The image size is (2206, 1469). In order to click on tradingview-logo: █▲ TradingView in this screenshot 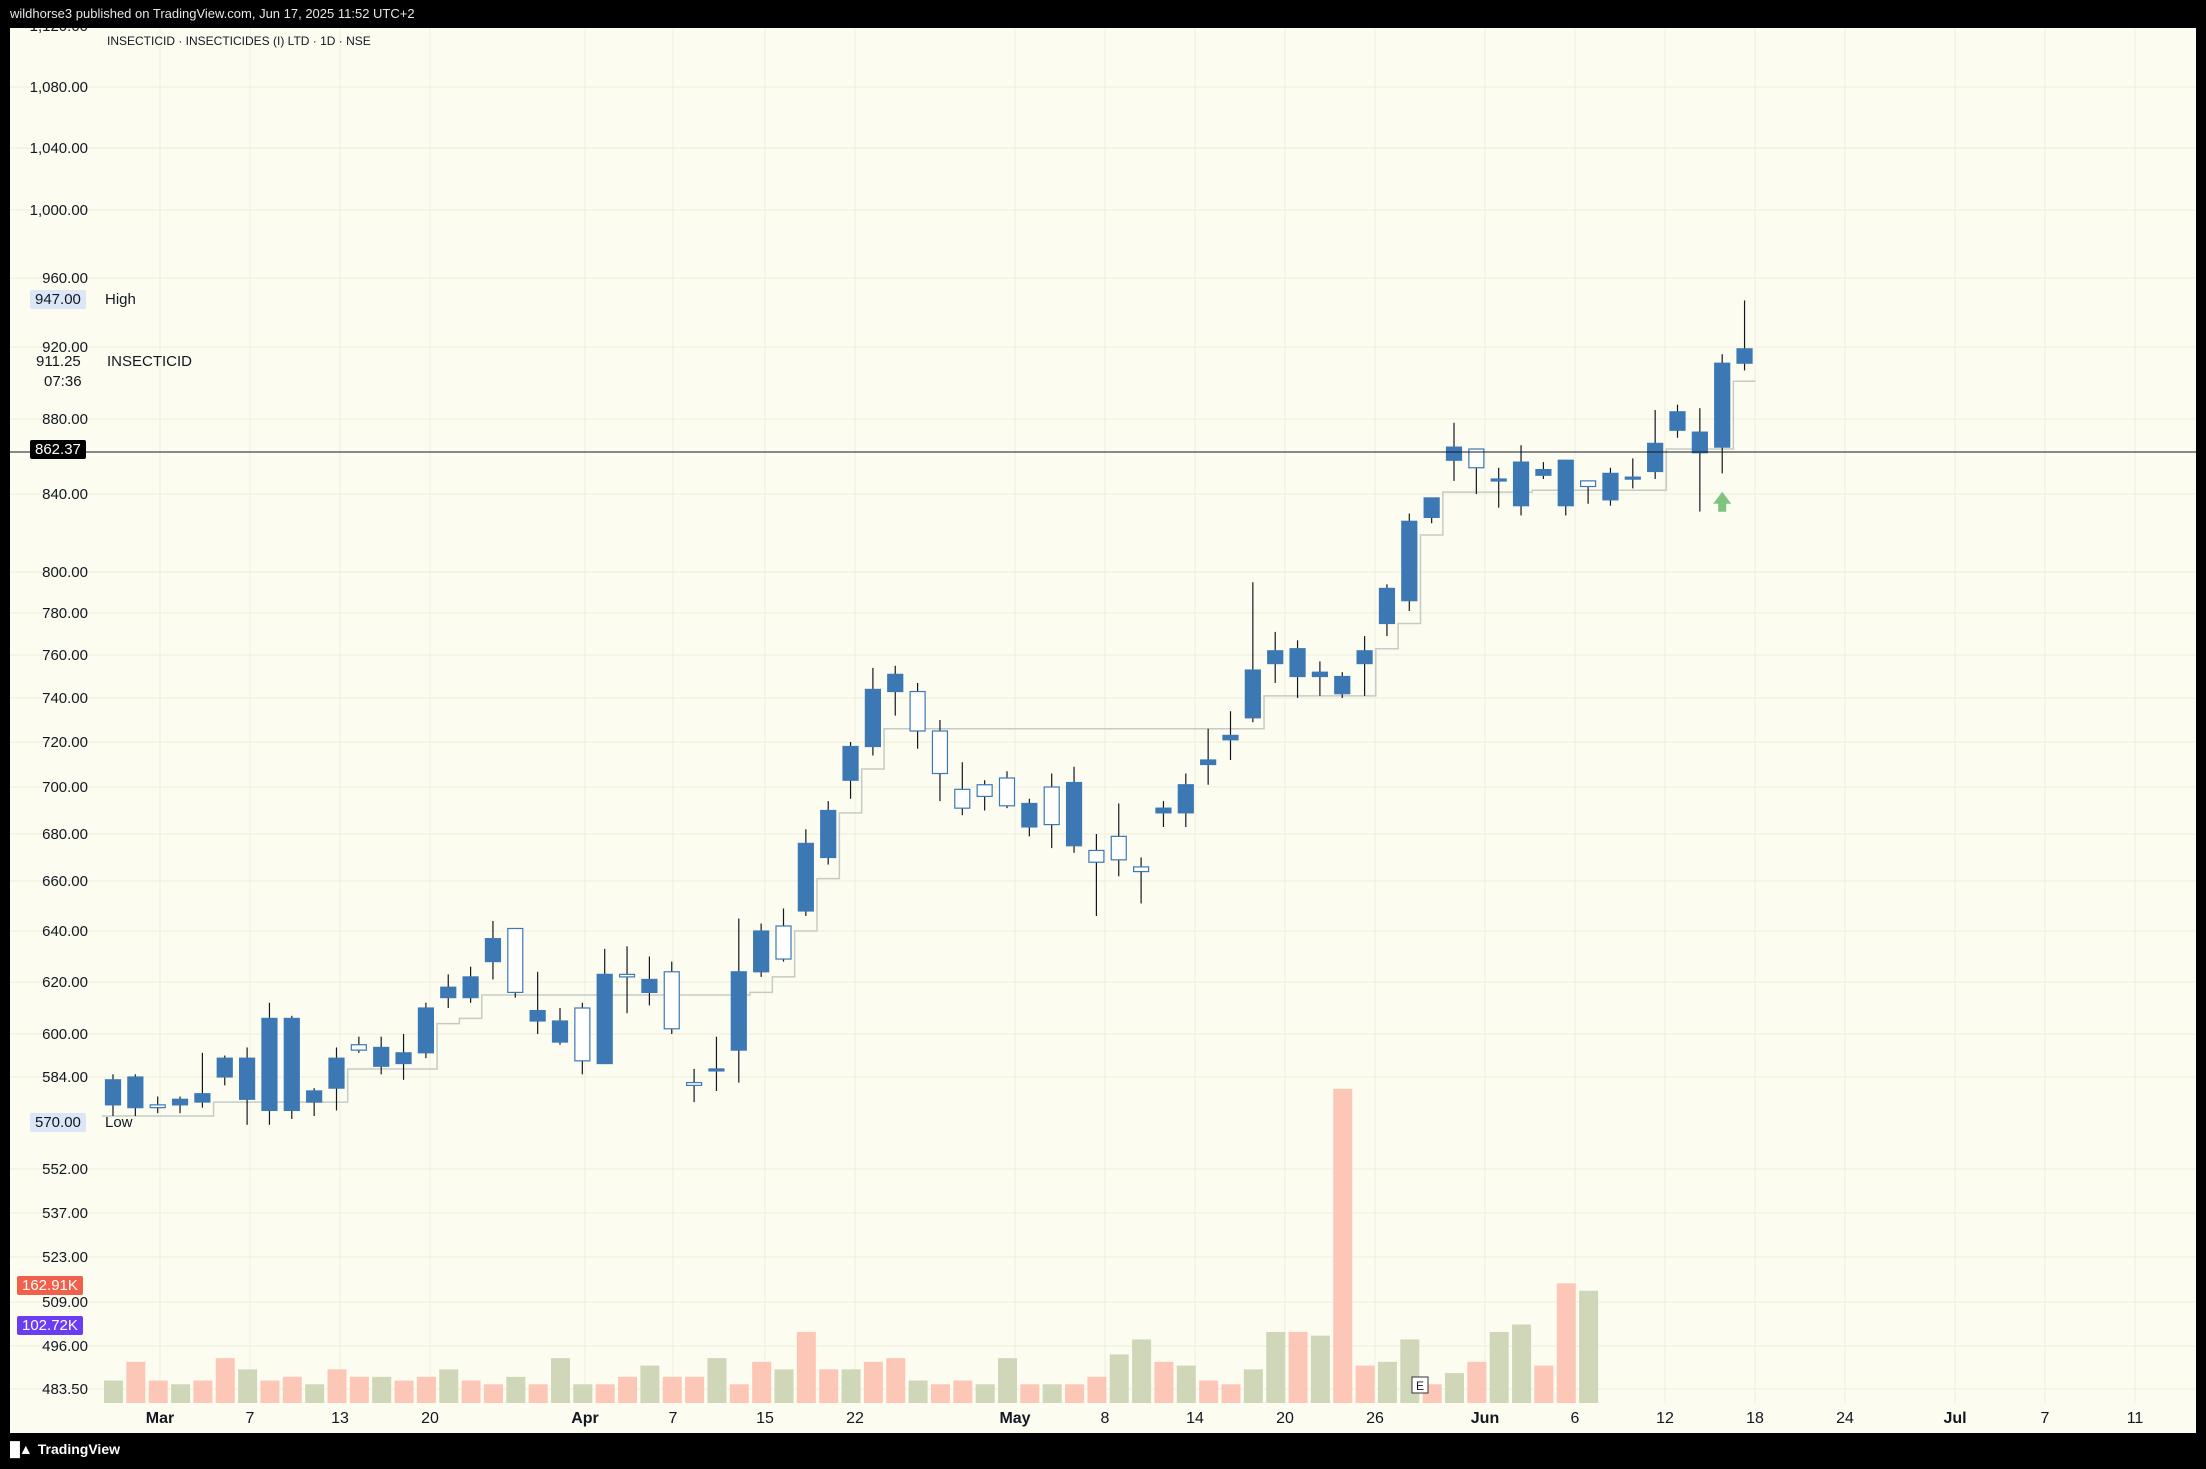, I will do `click(65, 1449)`.